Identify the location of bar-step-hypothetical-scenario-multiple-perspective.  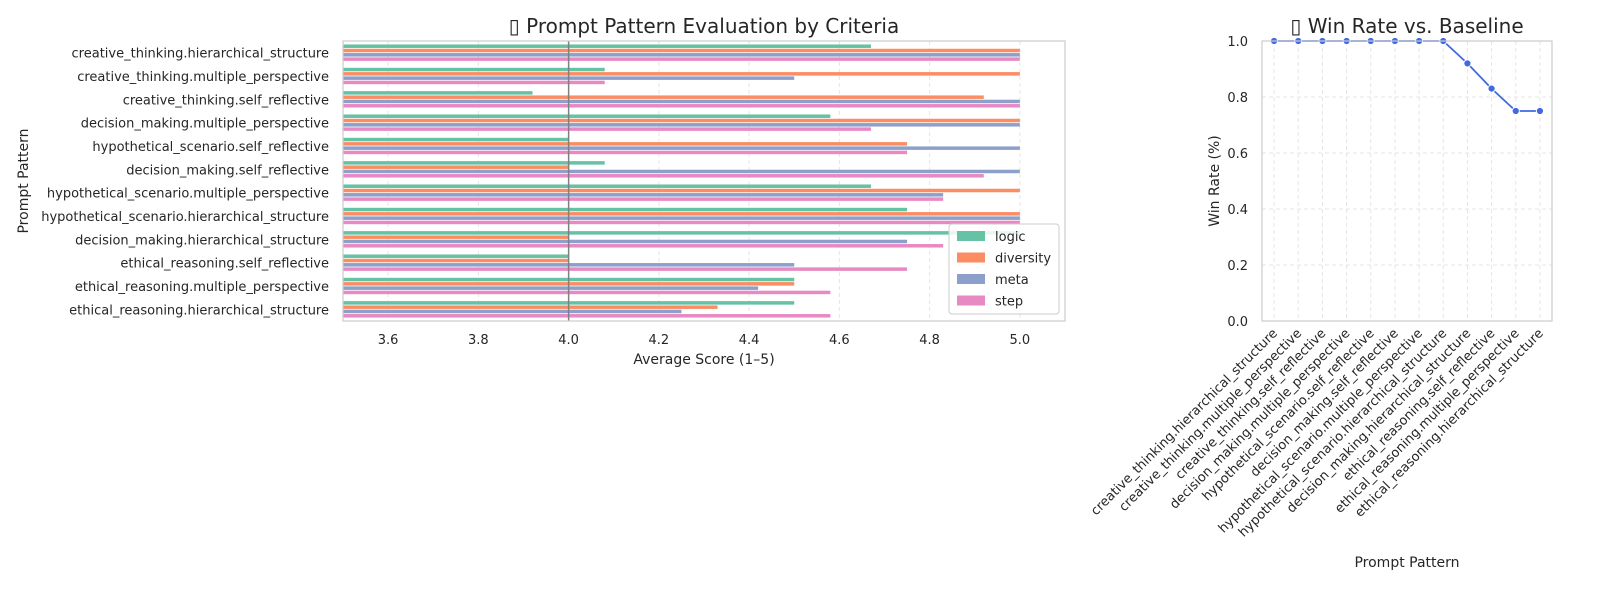
(643, 199).